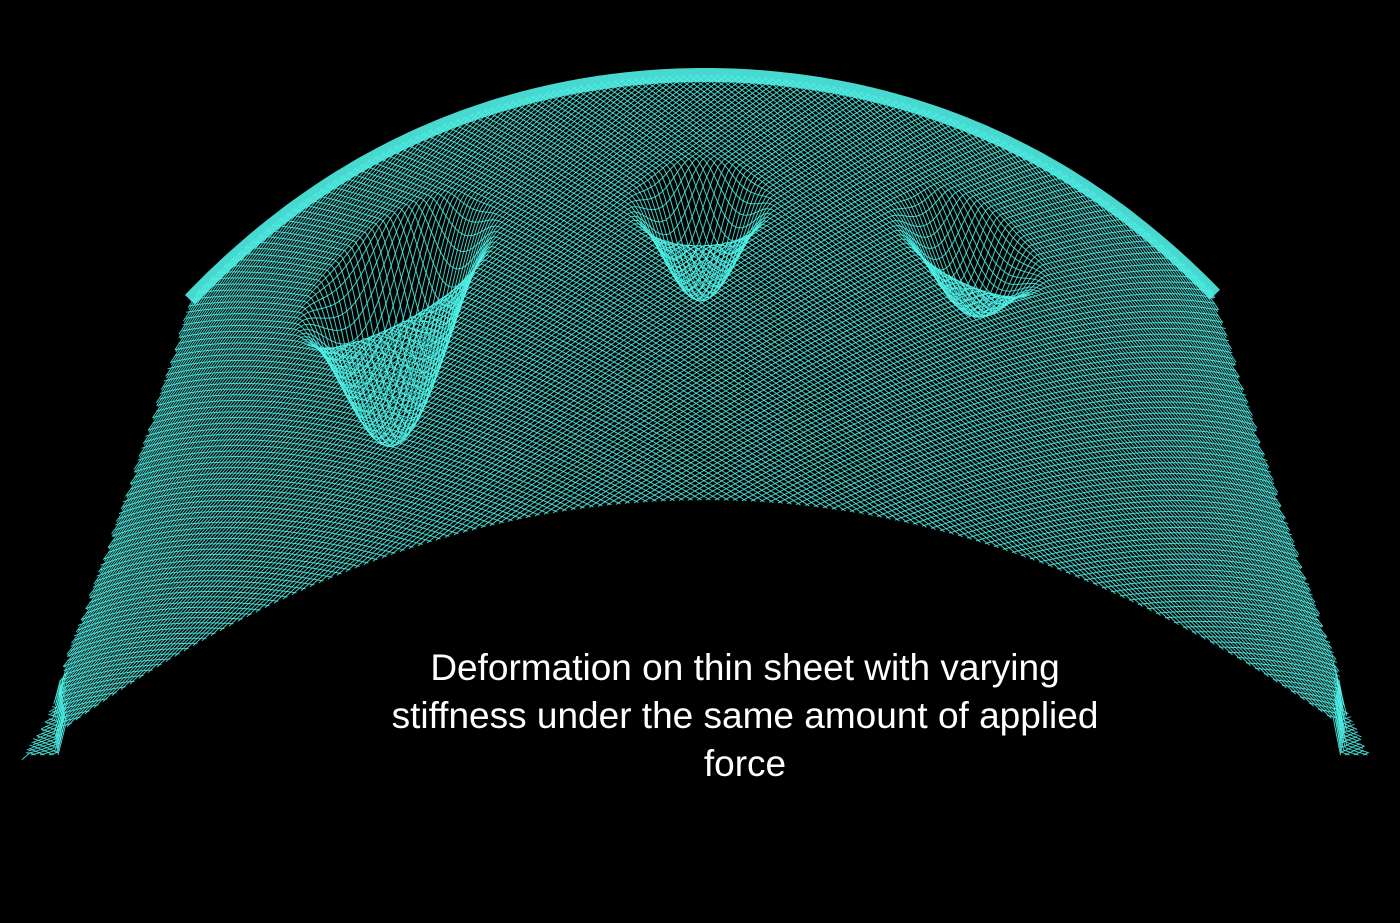 The image size is (1400, 923). What do you see at coordinates (745, 763) in the screenshot?
I see `caption-line-3: force` at bounding box center [745, 763].